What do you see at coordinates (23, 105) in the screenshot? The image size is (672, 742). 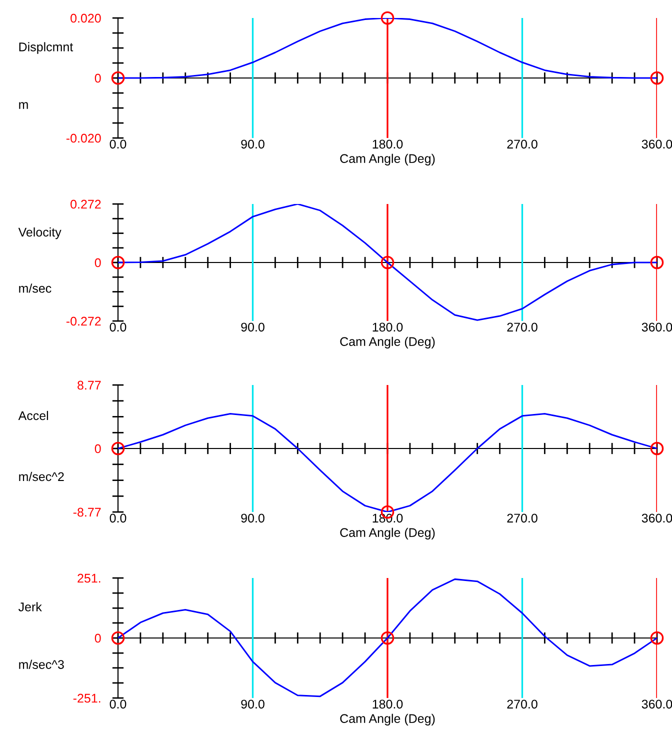 I see `text: m` at bounding box center [23, 105].